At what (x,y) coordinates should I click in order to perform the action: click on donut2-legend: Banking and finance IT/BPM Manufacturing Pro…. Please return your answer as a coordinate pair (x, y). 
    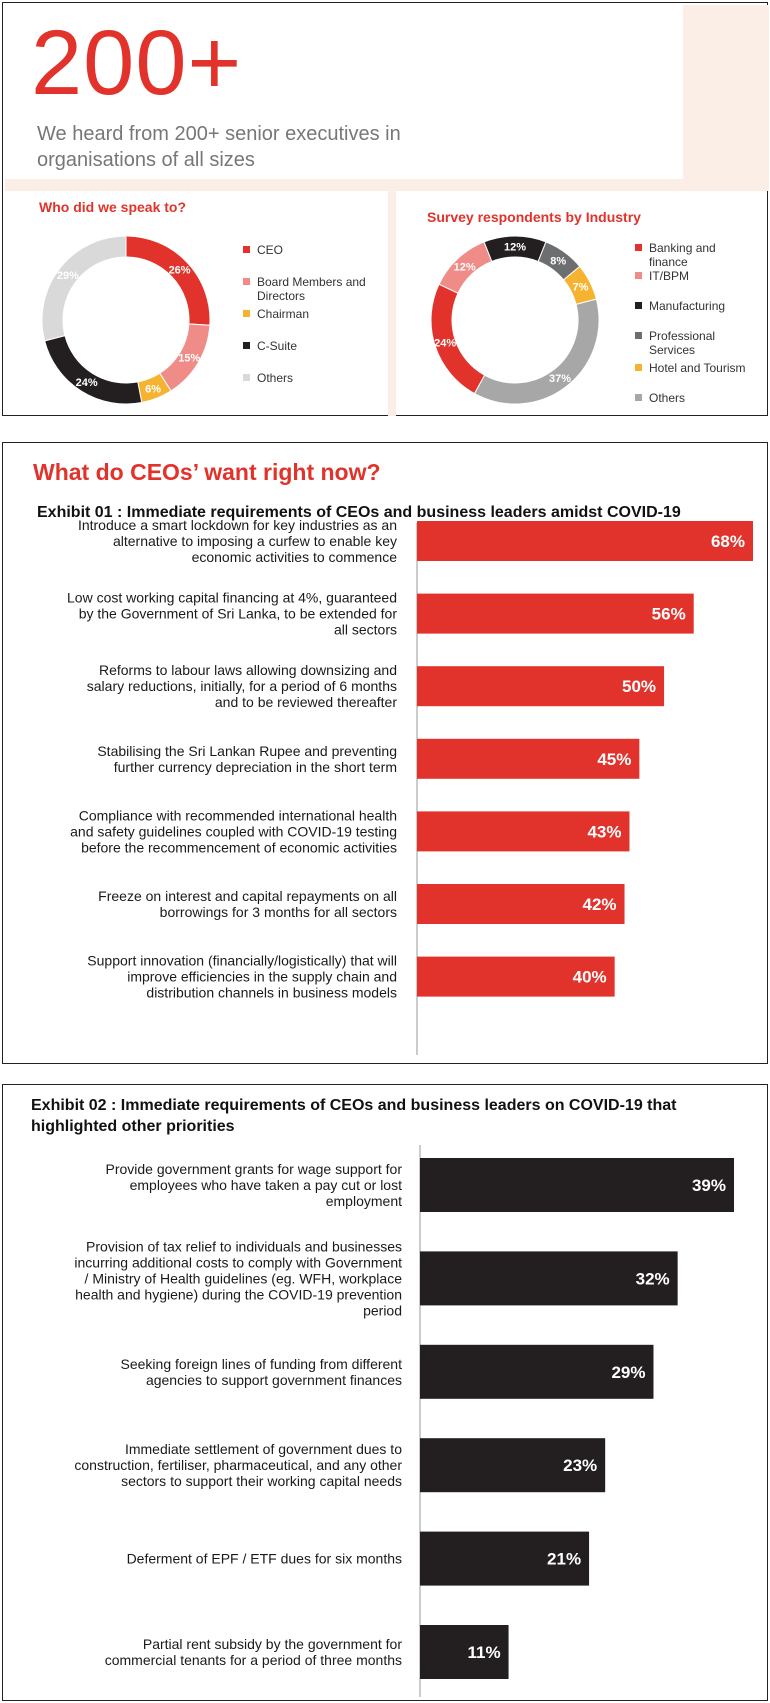
    Looking at the image, I should click on (701, 329).